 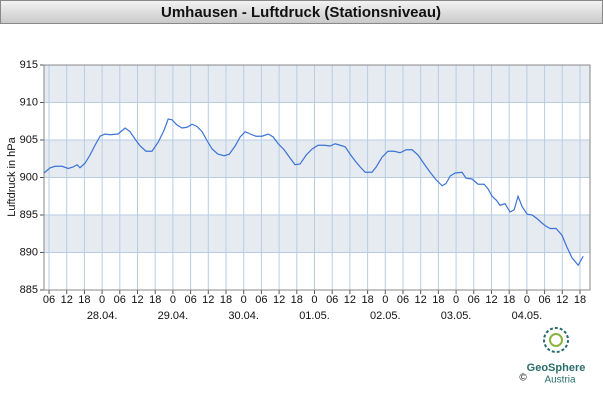 What do you see at coordinates (29, 215) in the screenshot?
I see `y-tick-label: 895` at bounding box center [29, 215].